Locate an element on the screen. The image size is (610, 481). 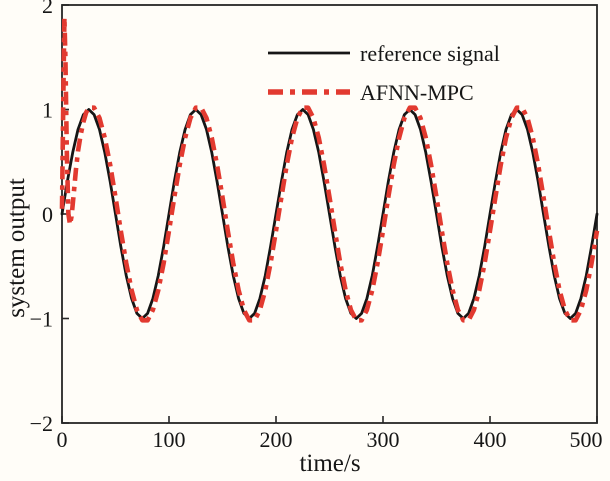
x-axis-label: time/s is located at coordinates (329, 463).